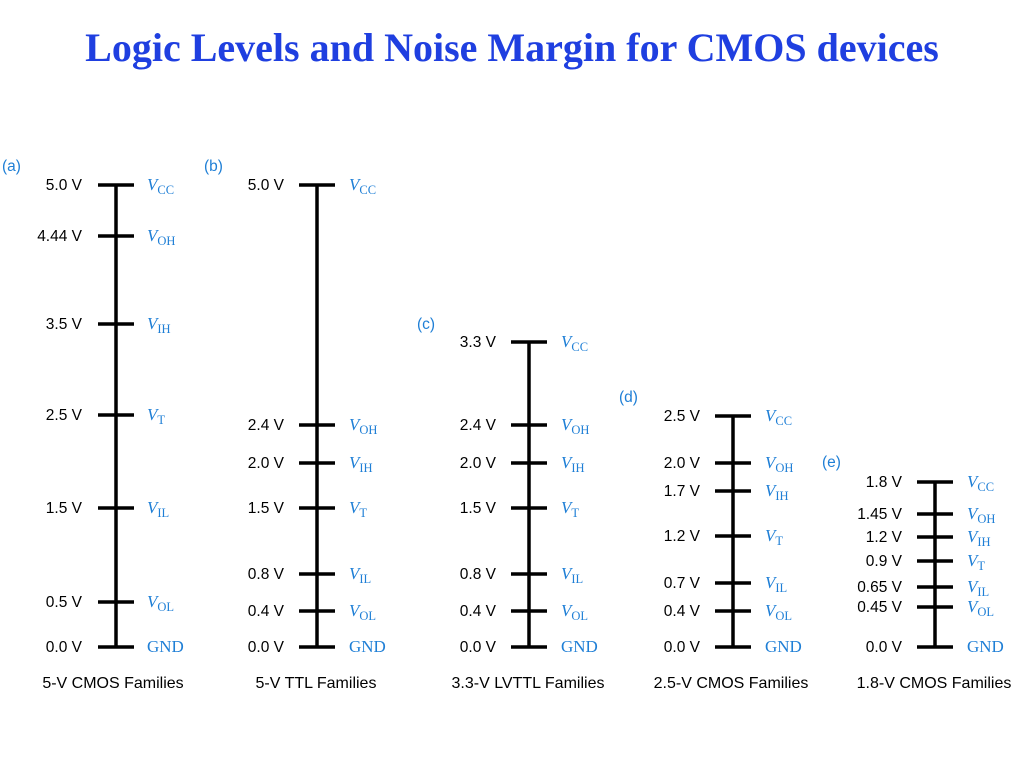 This screenshot has width=1024, height=768. What do you see at coordinates (628, 397) in the screenshot?
I see `panel-tag: (d)` at bounding box center [628, 397].